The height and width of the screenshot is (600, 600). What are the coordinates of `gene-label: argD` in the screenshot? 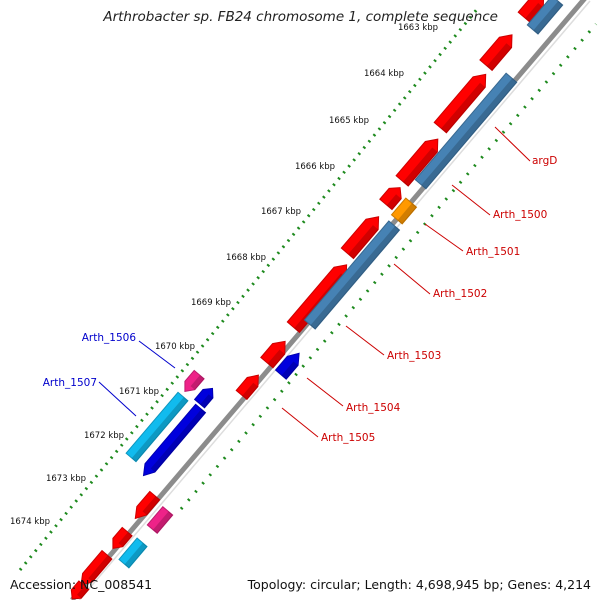 It's located at (544, 161).